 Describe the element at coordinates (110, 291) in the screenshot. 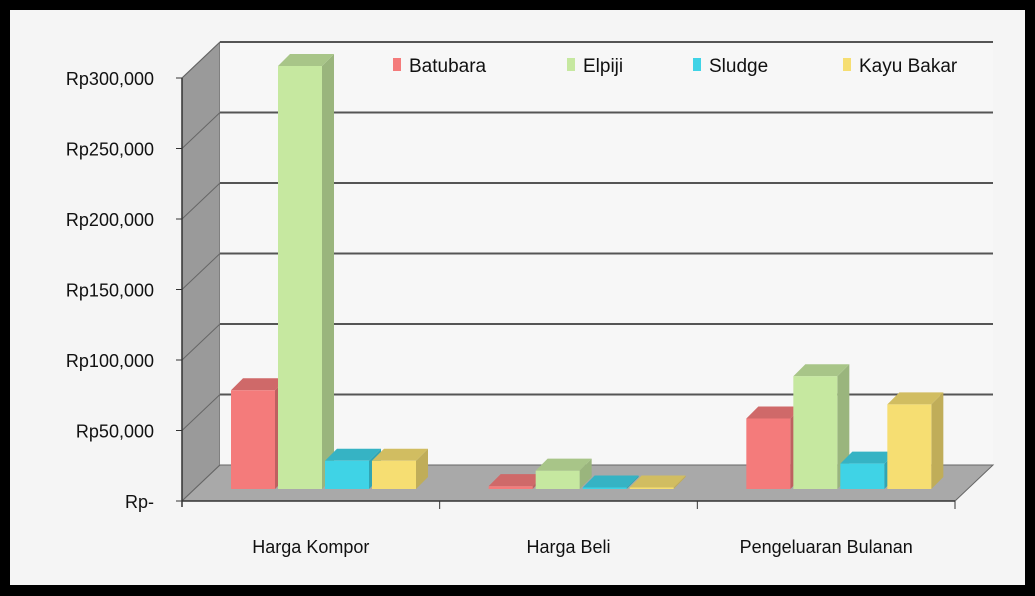

I see `y-tick-label: Rp150,000` at that location.